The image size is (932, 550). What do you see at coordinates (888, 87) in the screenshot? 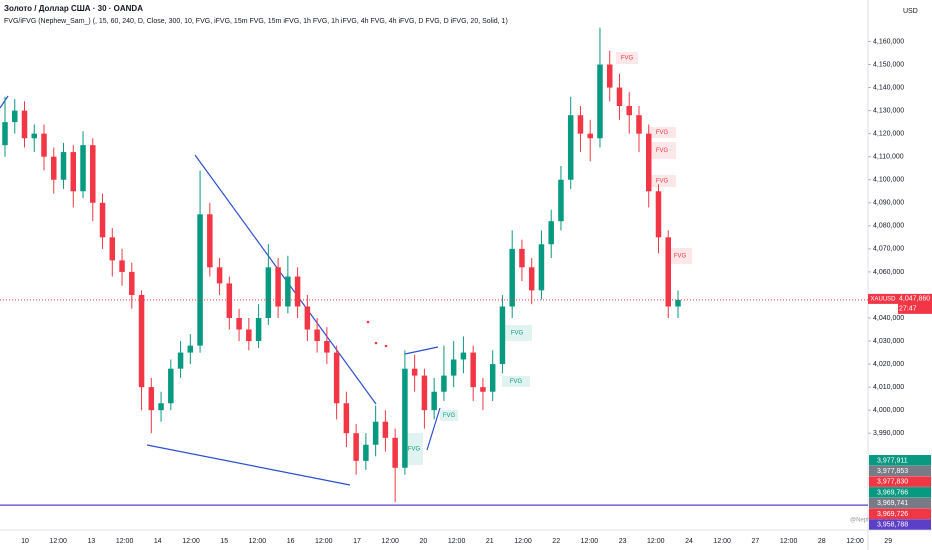
I see `y-tick-label: 4,140,000` at bounding box center [888, 87].